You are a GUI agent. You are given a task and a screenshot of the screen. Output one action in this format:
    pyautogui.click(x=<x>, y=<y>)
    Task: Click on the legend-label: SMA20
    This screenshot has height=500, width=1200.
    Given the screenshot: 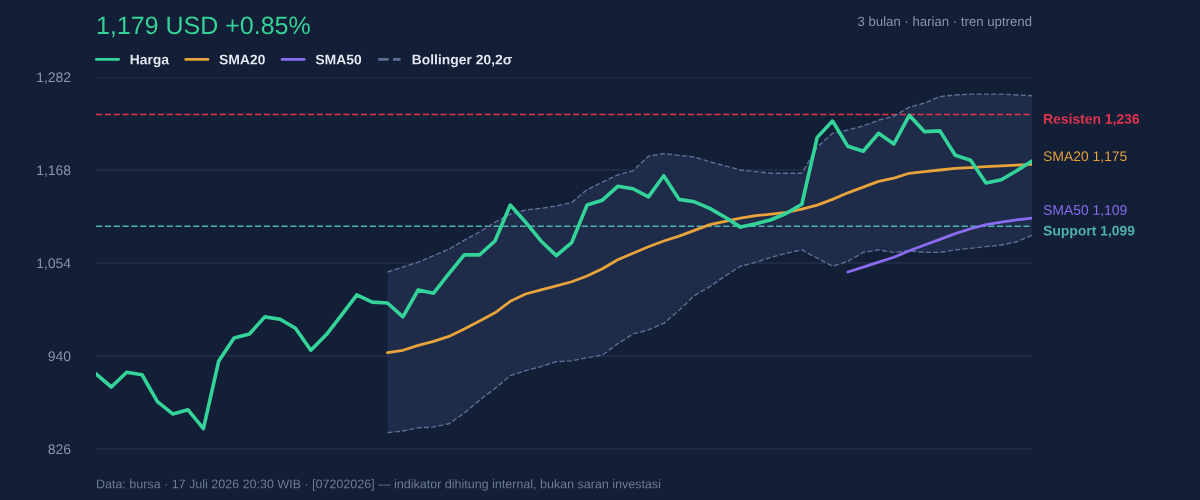 What is the action you would take?
    pyautogui.click(x=242, y=59)
    